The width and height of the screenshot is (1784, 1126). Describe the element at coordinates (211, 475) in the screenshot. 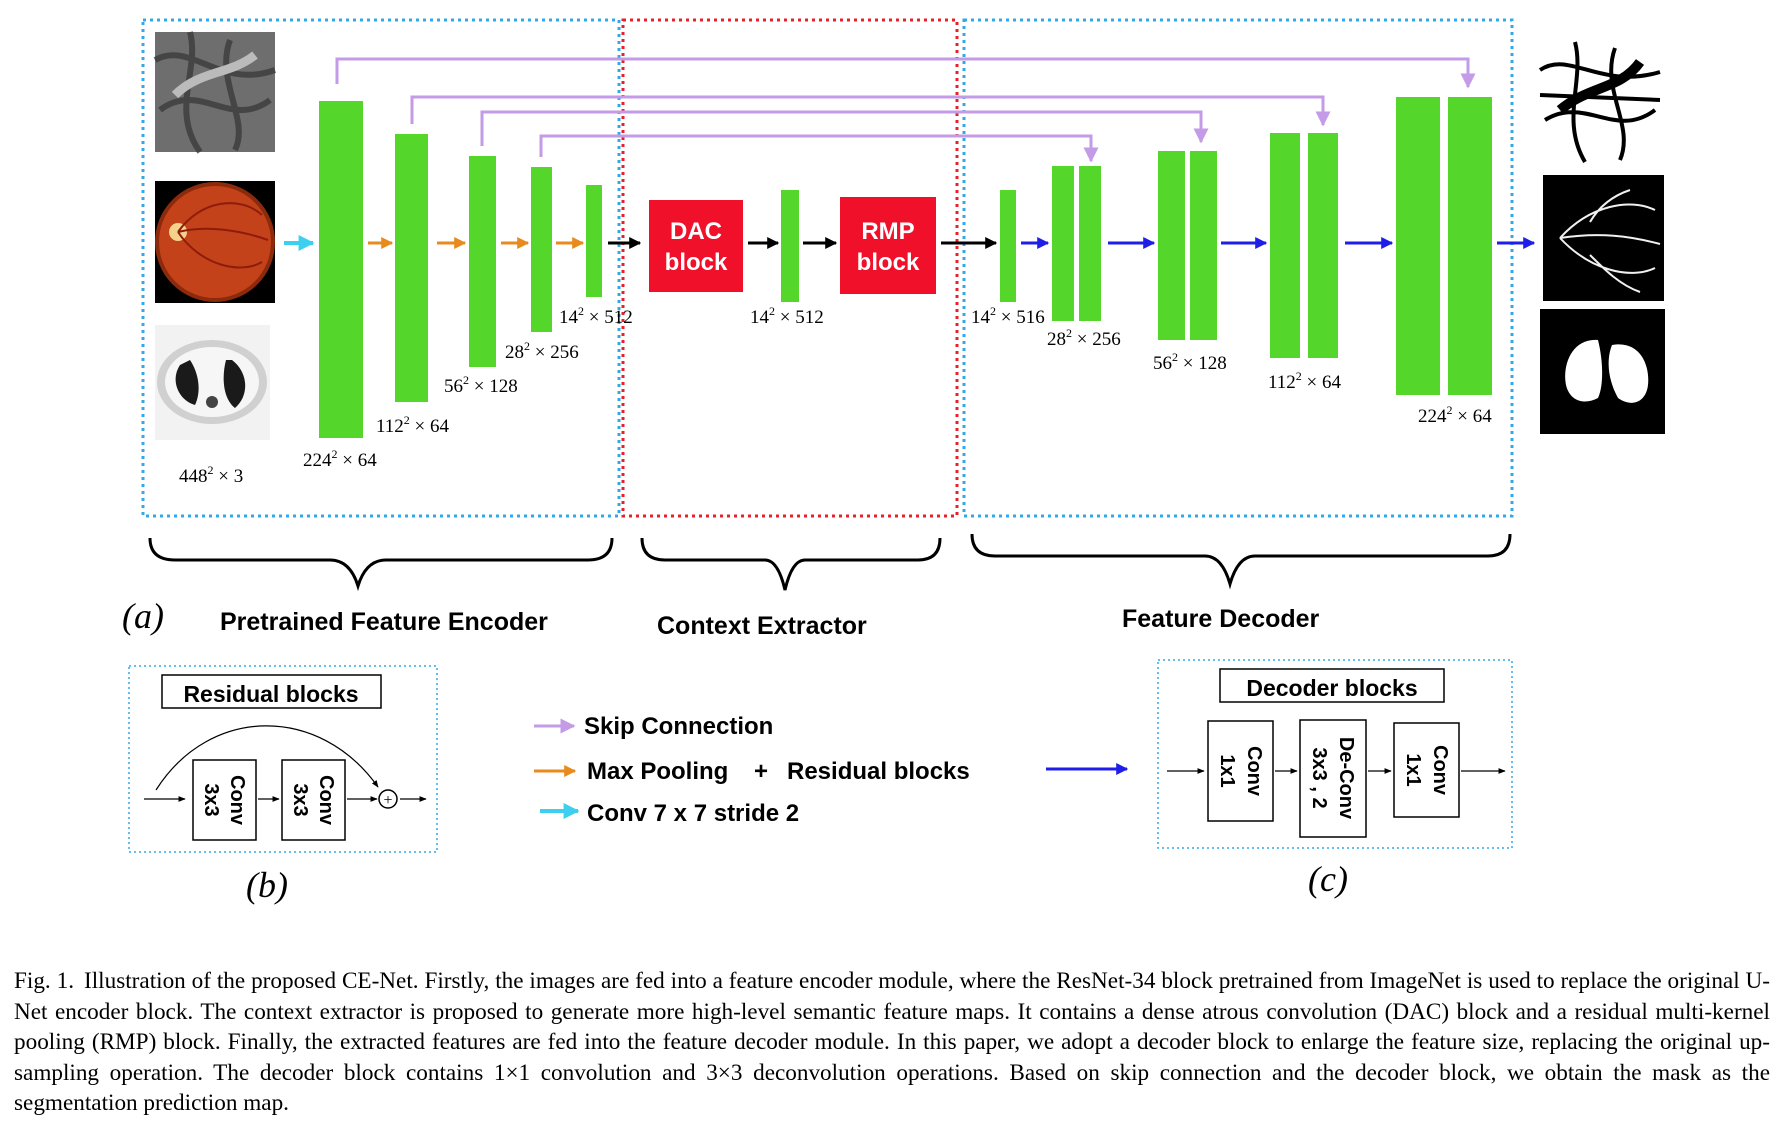

I see `dim-input: 4482 × 3` at that location.